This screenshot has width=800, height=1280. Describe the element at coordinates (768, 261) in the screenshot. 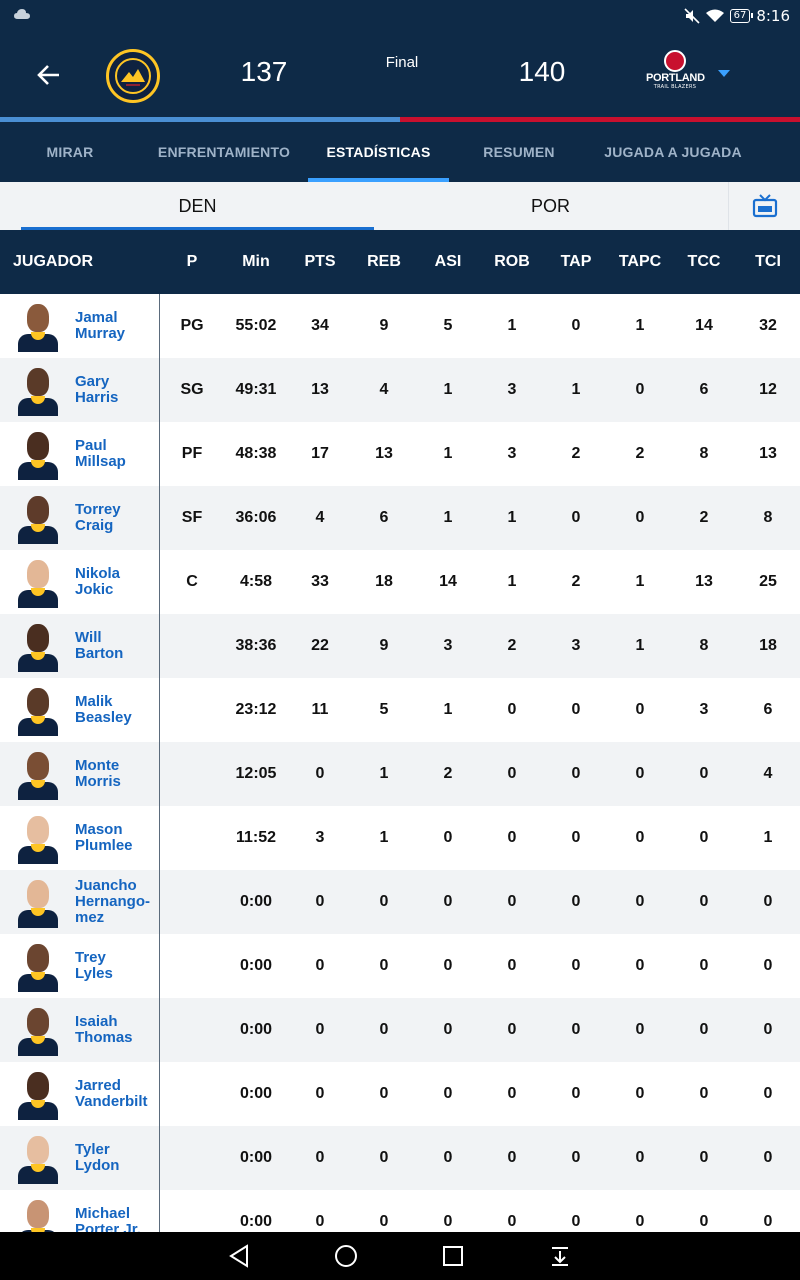

I see `col-header-tci: TCI` at that location.